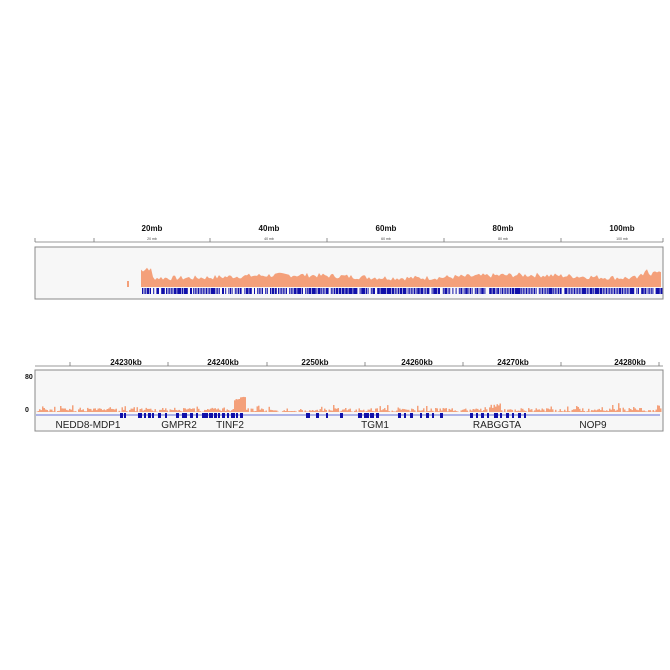 The image size is (670, 670). What do you see at coordinates (375, 425) in the screenshot?
I see `gene-label-tgm1: TGM1` at bounding box center [375, 425].